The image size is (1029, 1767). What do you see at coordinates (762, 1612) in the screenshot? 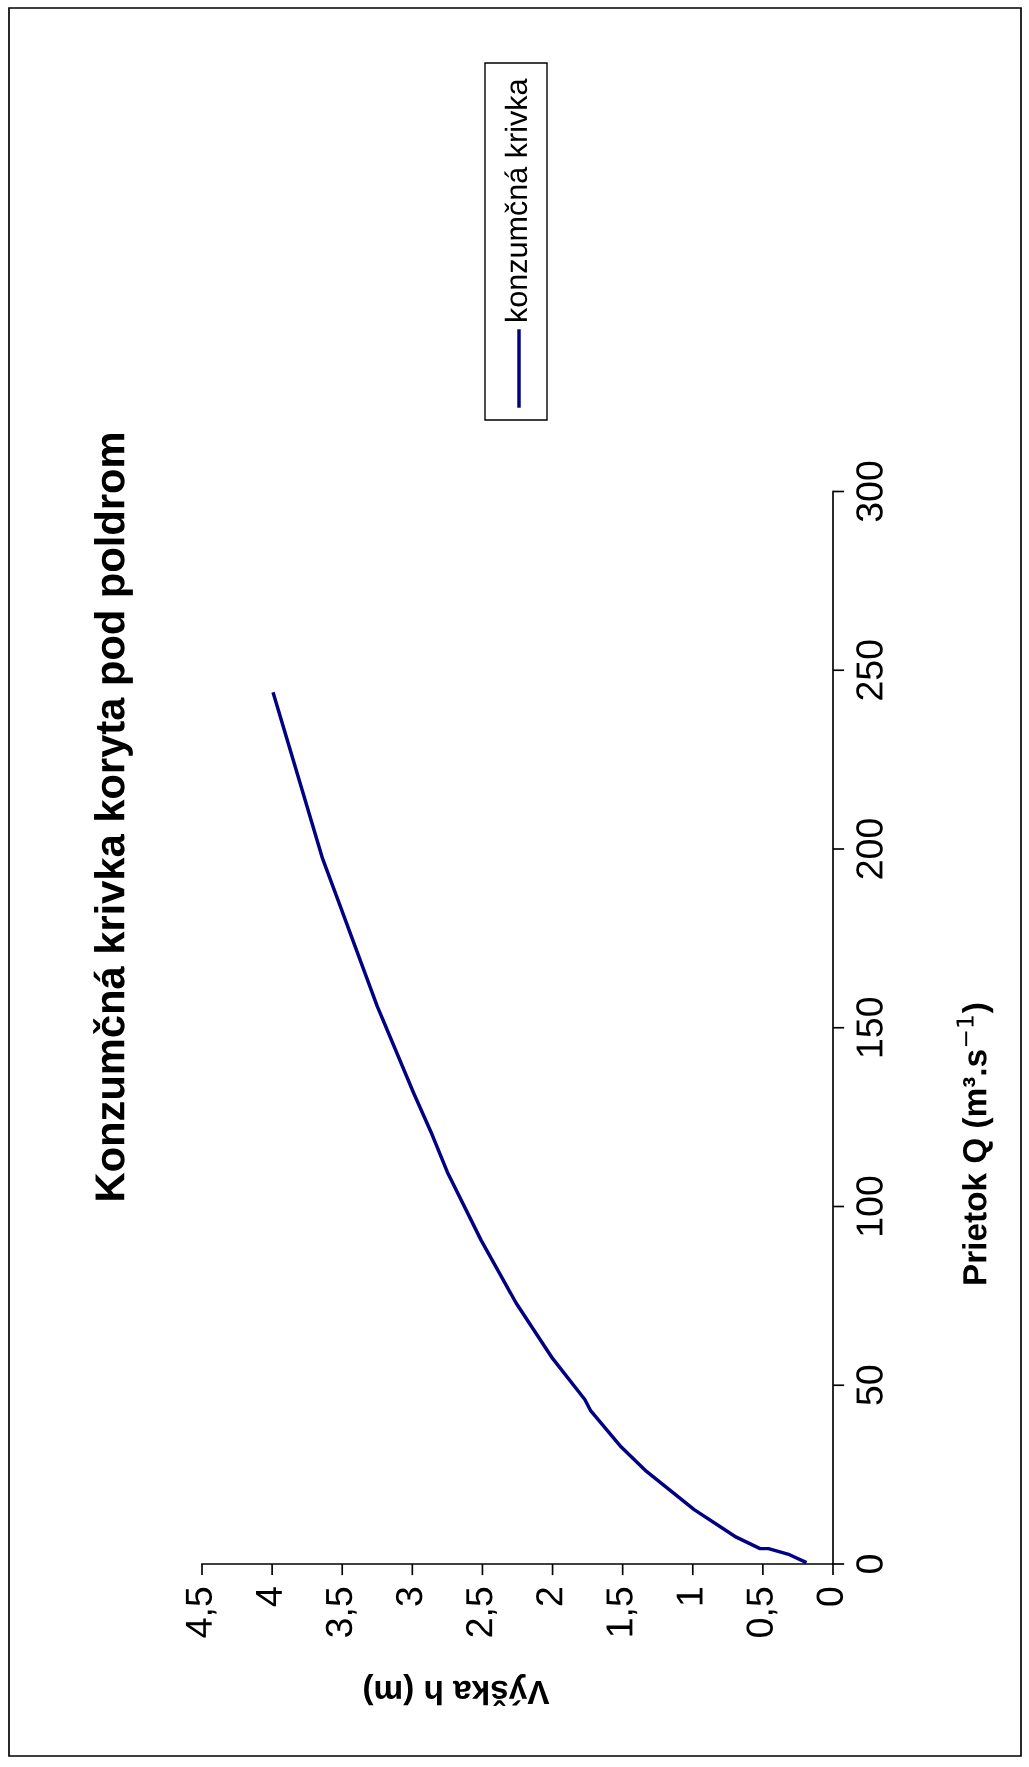
I see `x-tick-label: 0,5` at bounding box center [762, 1612].